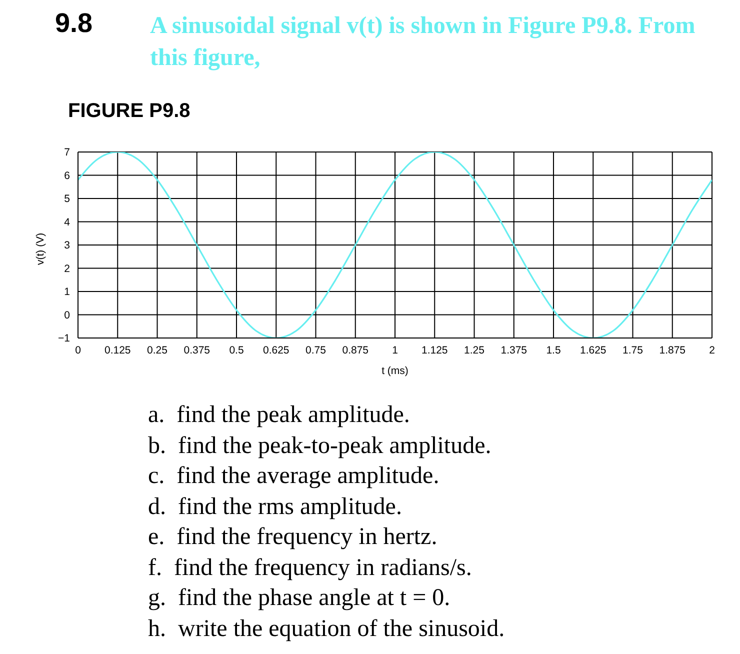 Image resolution: width=740 pixels, height=654 pixels. I want to click on x-tick-label: 0.875, so click(355, 350).